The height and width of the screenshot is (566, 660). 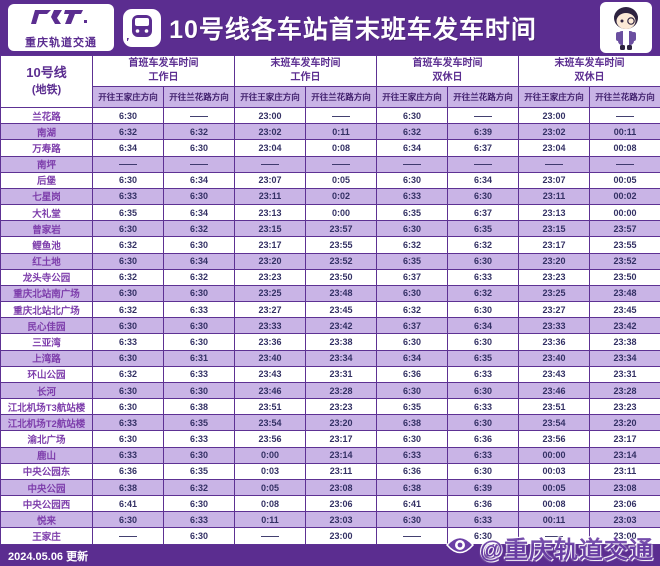 I want to click on crt-logo-icon, so click(x=61, y=19).